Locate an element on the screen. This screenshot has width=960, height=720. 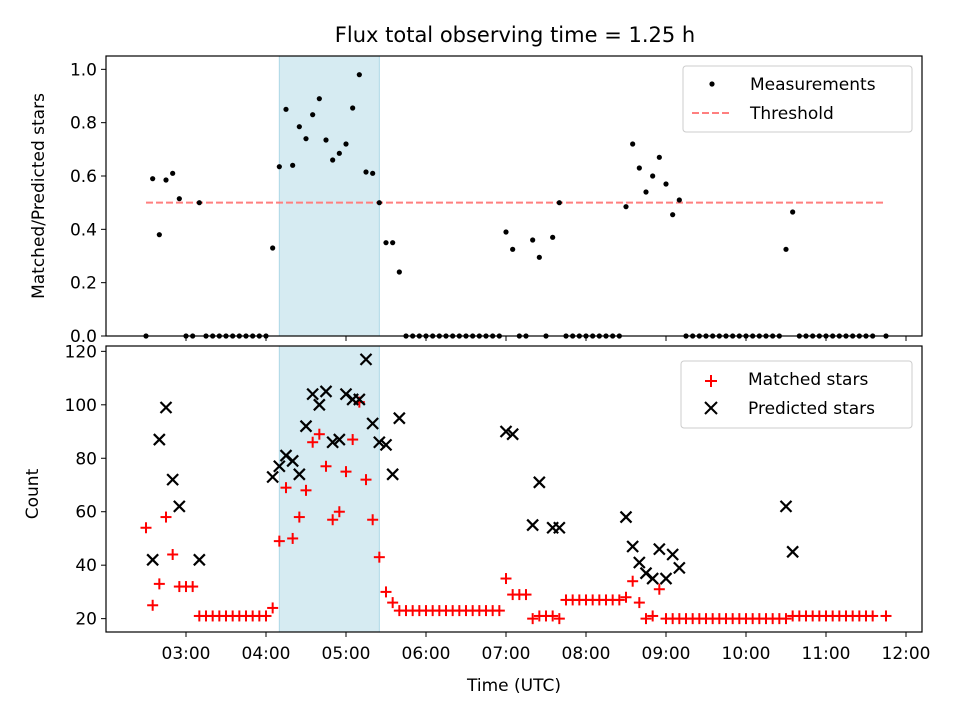
y-tick-label: 0.0 is located at coordinates (83, 337).